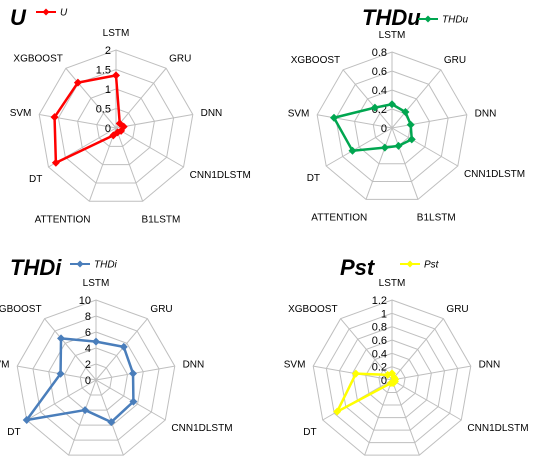  What do you see at coordinates (85, 301) in the screenshot?
I see `tick-label: 10` at bounding box center [85, 301].